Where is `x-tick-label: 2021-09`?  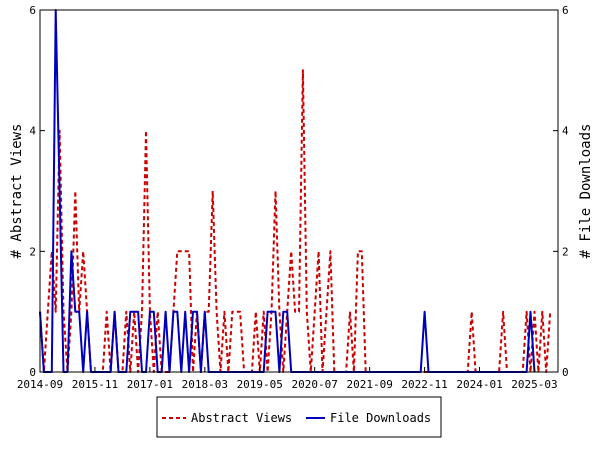
x-tick-label: 2021-09 is located at coordinates (369, 384).